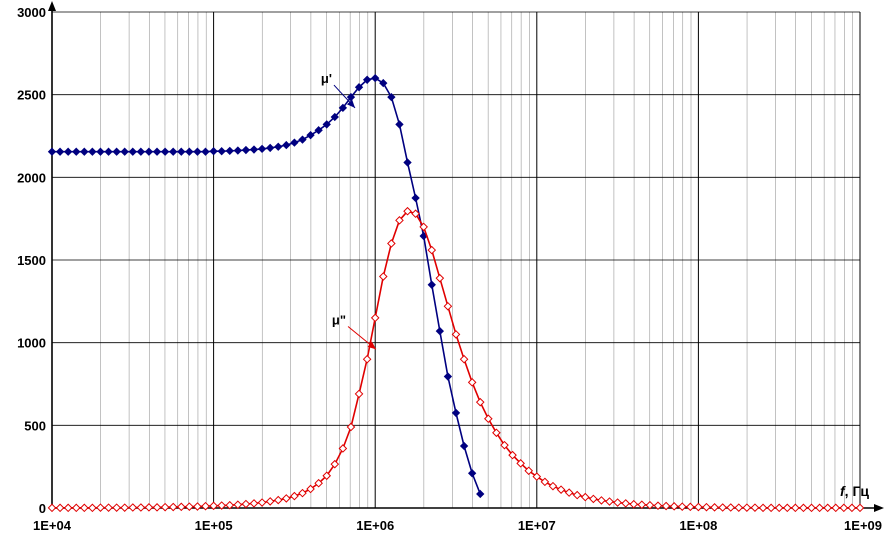 The height and width of the screenshot is (537, 886). I want to click on x-tick-label: 1E+04, so click(52, 525).